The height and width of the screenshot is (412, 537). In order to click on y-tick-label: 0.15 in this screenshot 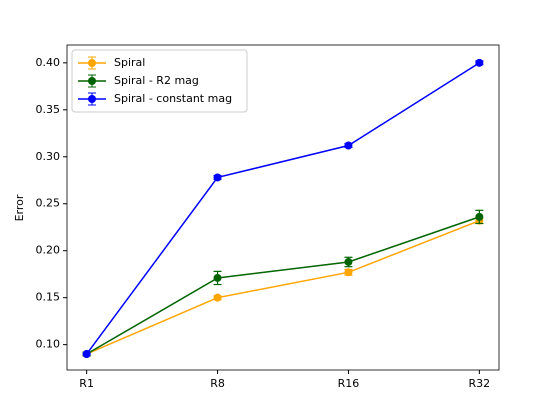, I will do `click(48, 297)`.